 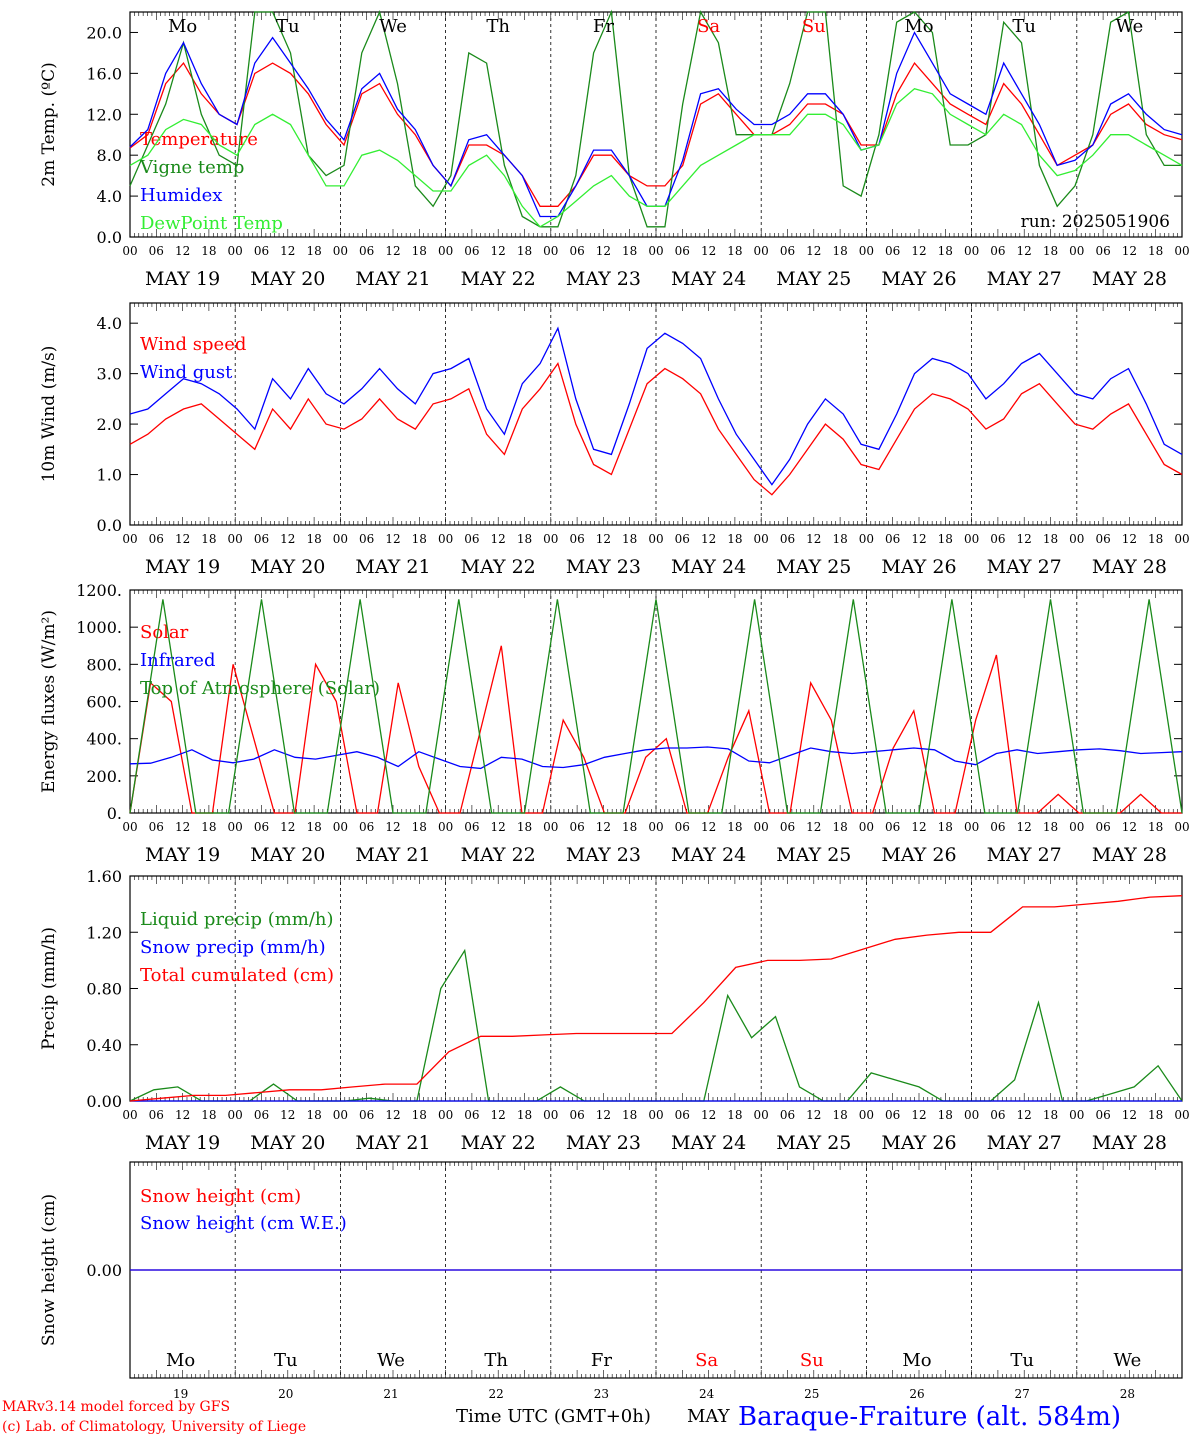 What do you see at coordinates (104, 989) in the screenshot?
I see `y-tick-label: 0.80` at bounding box center [104, 989].